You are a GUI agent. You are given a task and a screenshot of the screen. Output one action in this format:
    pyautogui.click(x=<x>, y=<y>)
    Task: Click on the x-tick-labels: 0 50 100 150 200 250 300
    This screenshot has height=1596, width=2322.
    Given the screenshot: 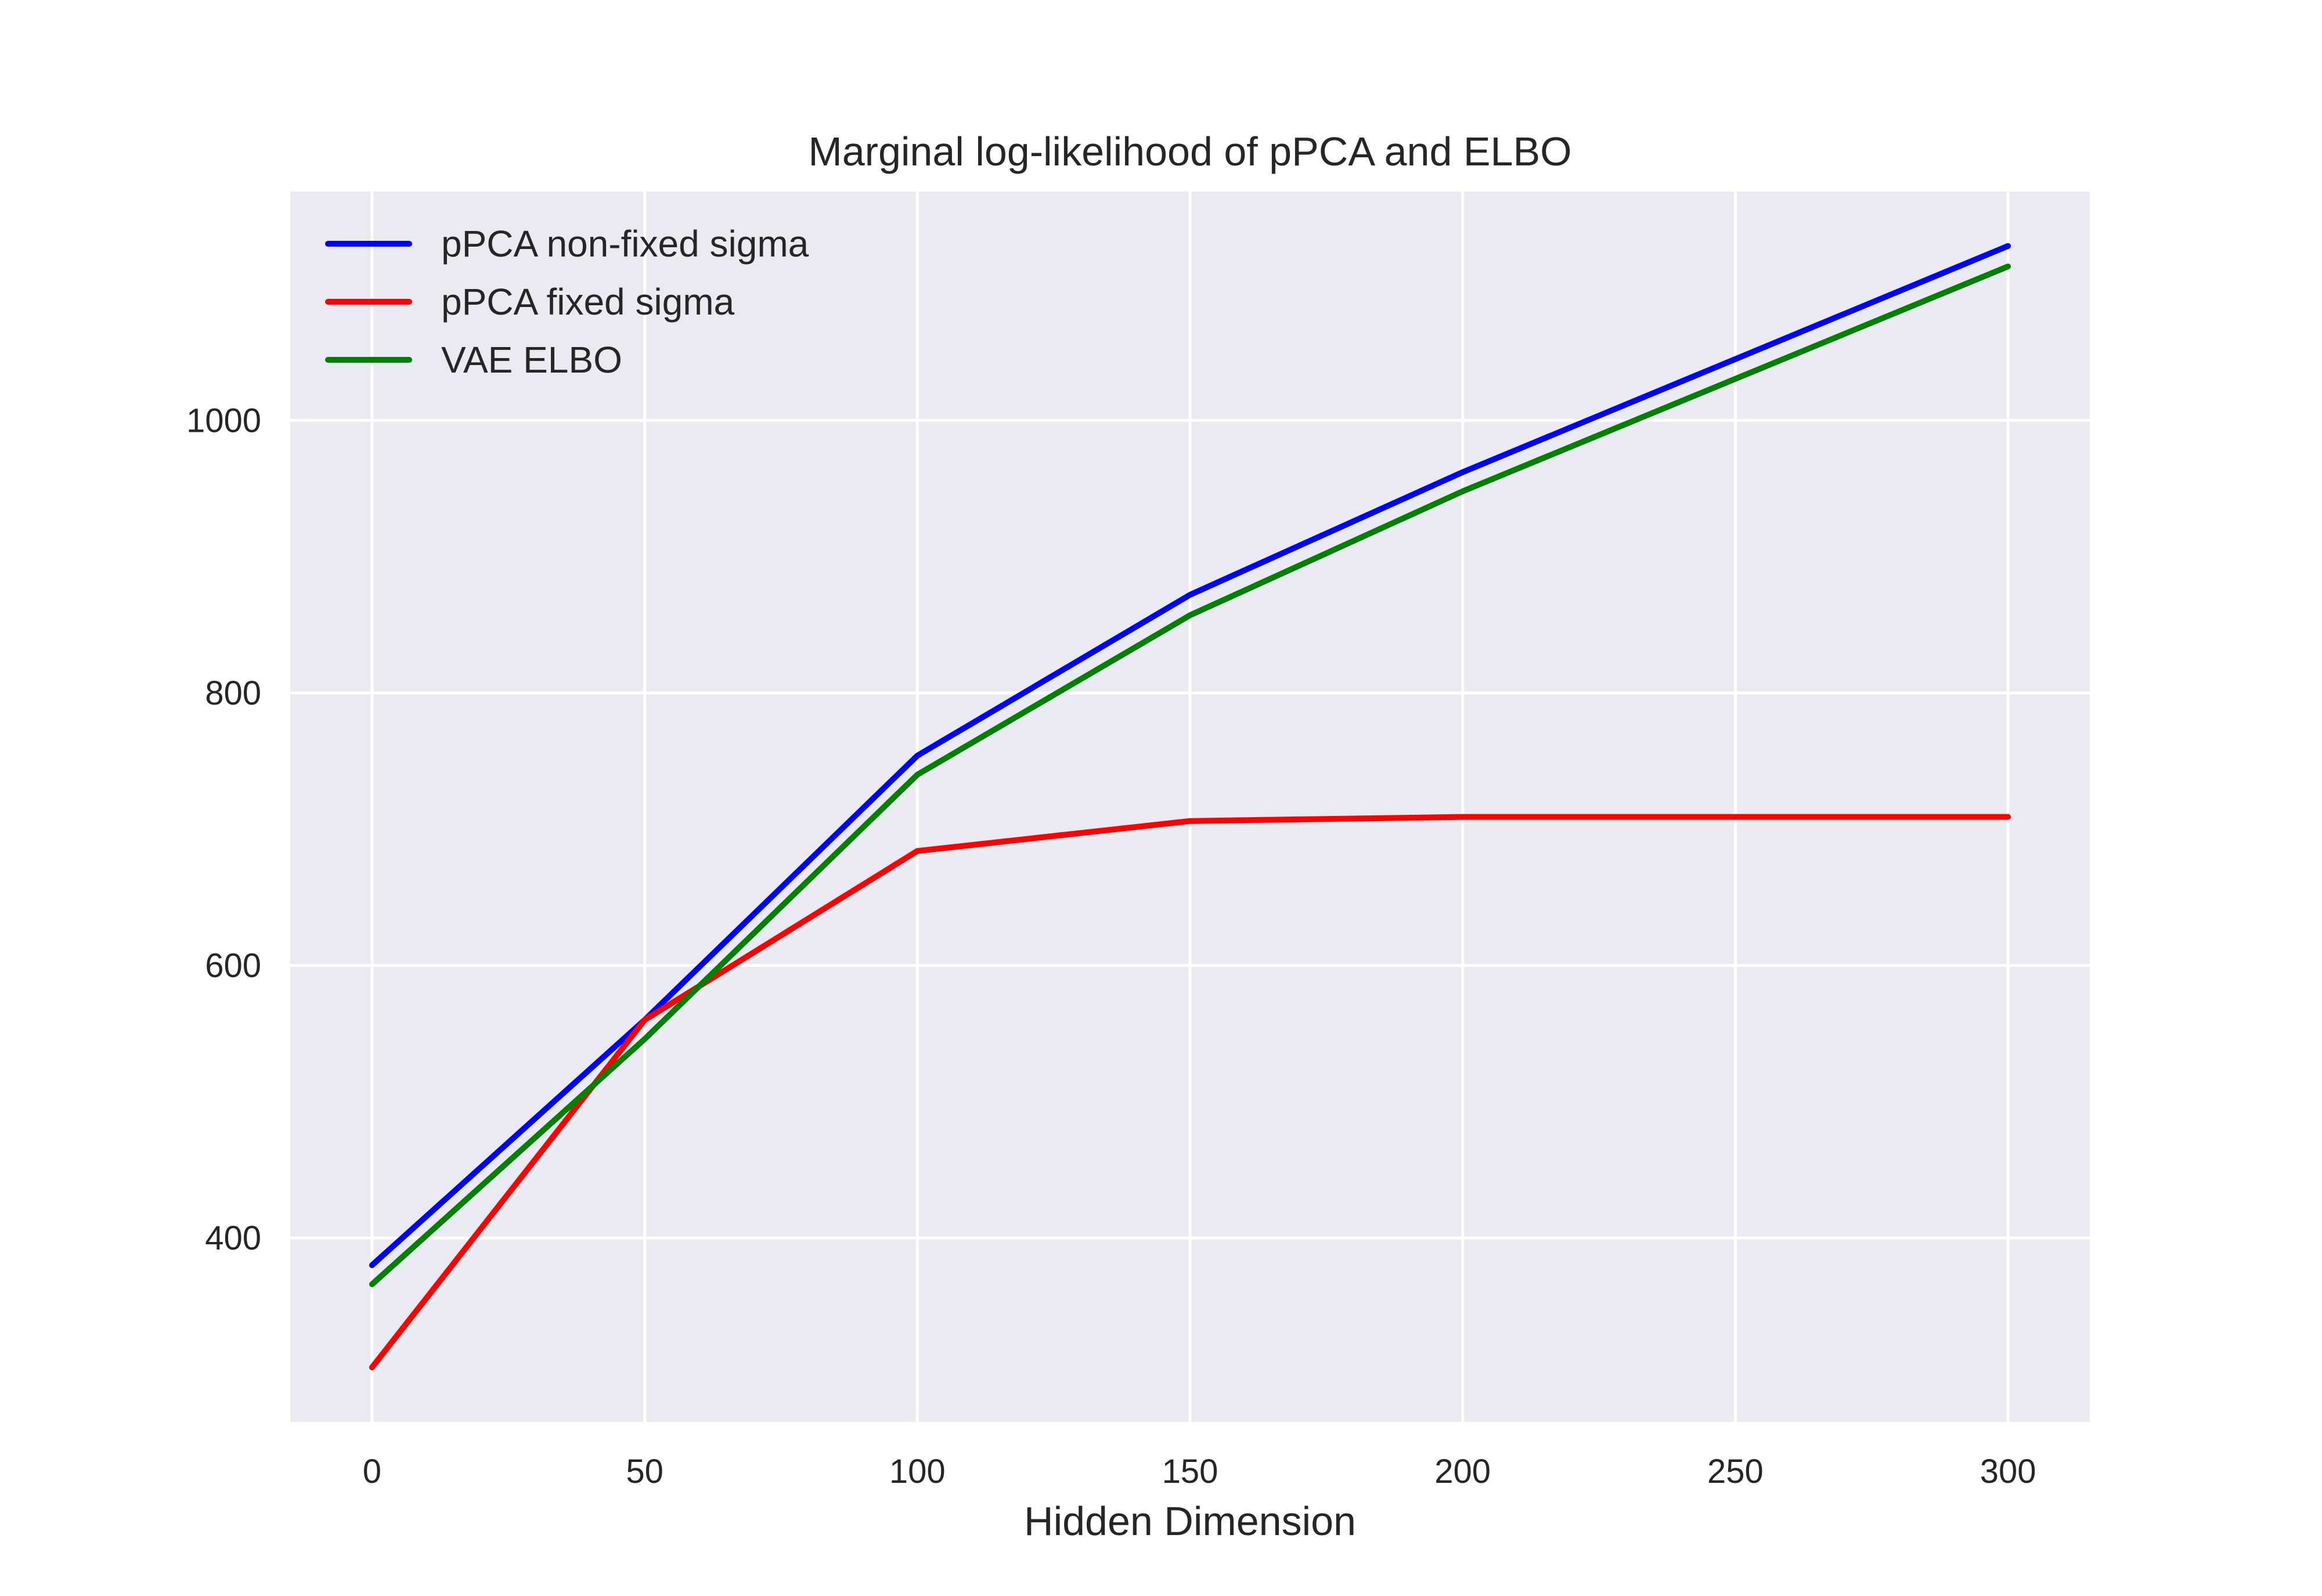 What is the action you would take?
    pyautogui.click(x=1200, y=1471)
    